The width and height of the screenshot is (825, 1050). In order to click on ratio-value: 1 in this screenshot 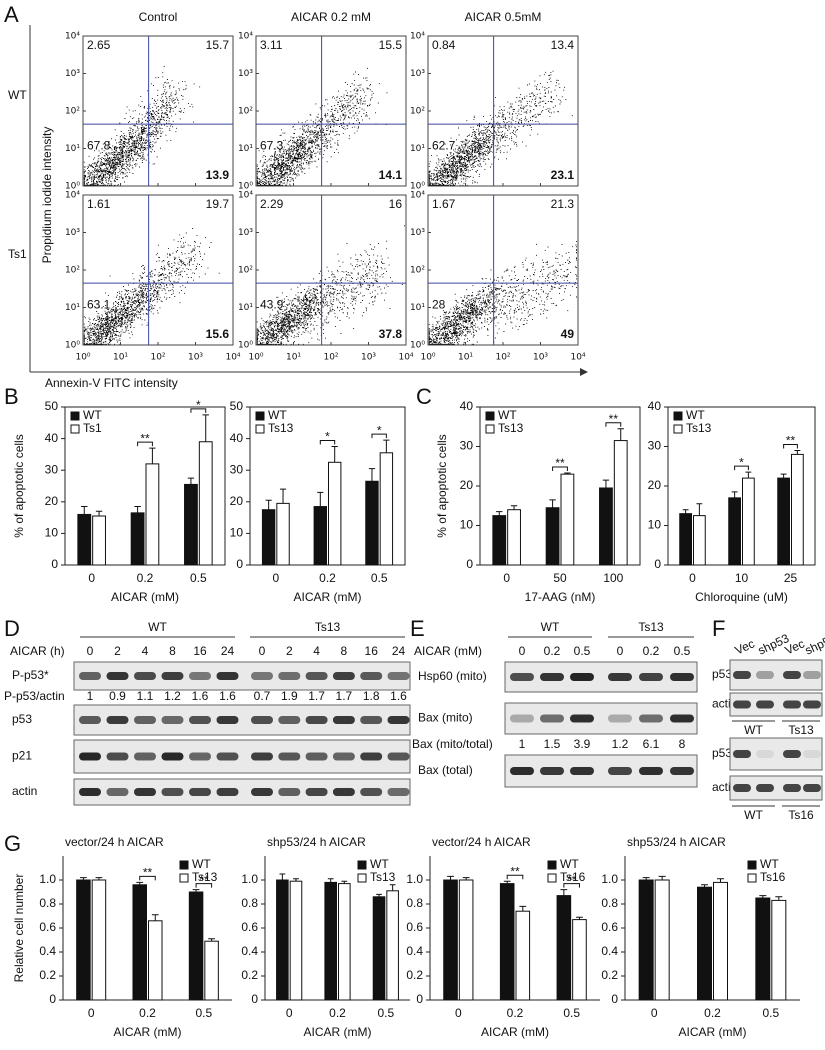, I will do `click(90, 696)`.